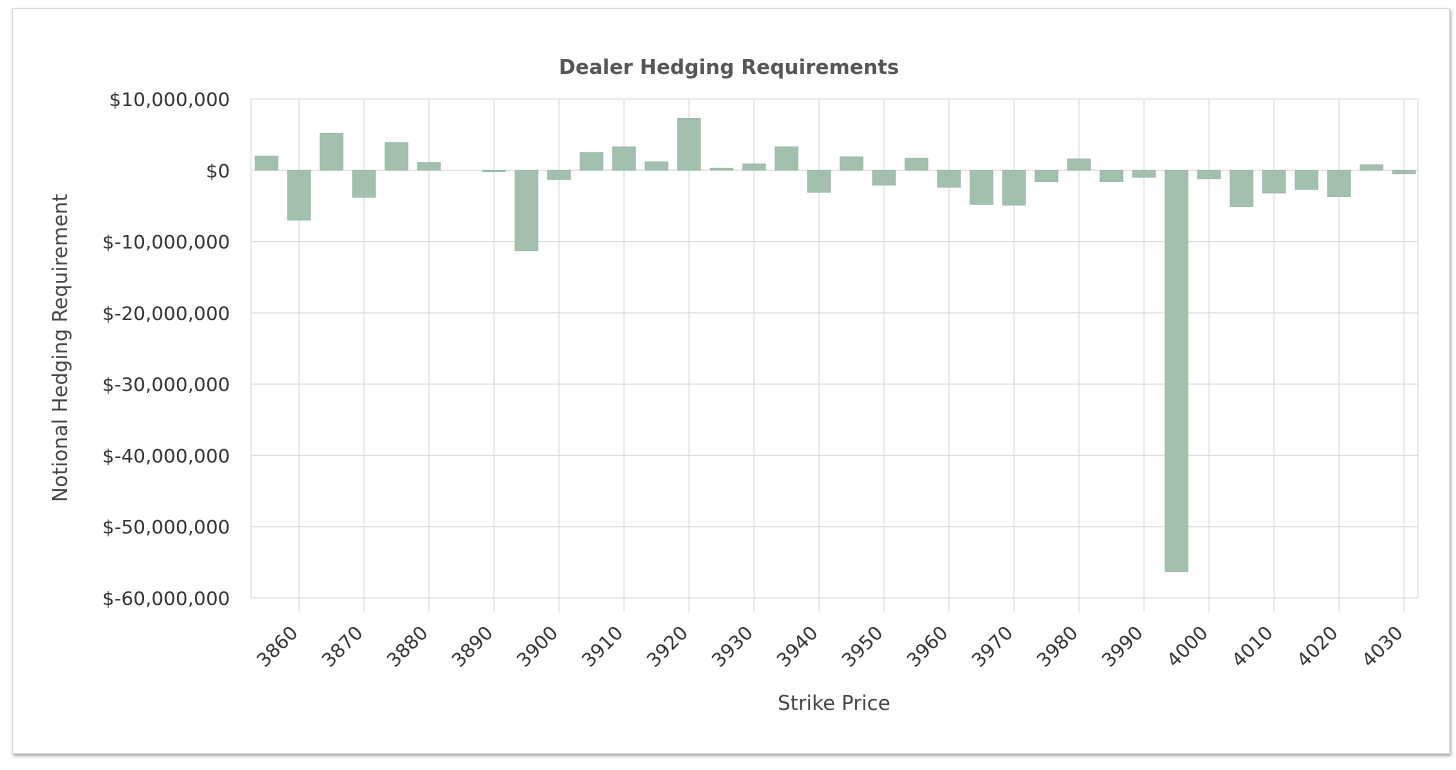 The image size is (1456, 770). Describe the element at coordinates (1123, 647) in the screenshot. I see `x-tick-label: 3990` at that location.